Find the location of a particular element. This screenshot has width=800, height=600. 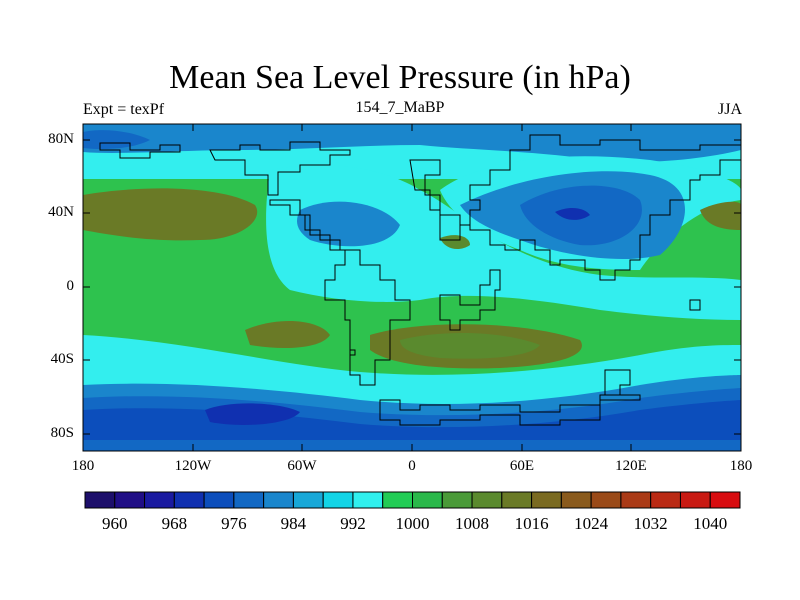

colorbar-label: 1040 is located at coordinates (710, 523).